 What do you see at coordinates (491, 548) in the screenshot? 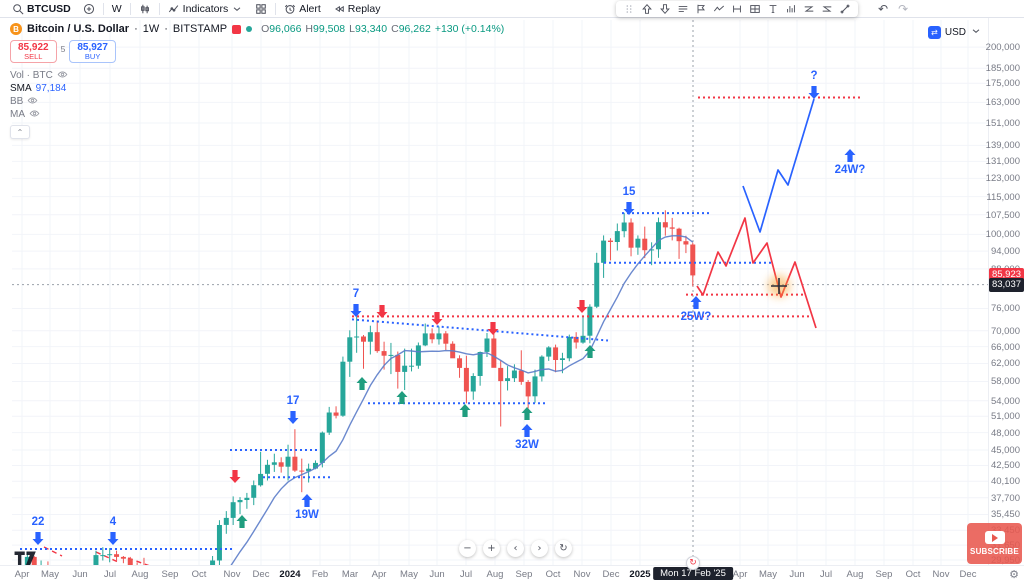
I see `plus-button: +` at bounding box center [491, 548].